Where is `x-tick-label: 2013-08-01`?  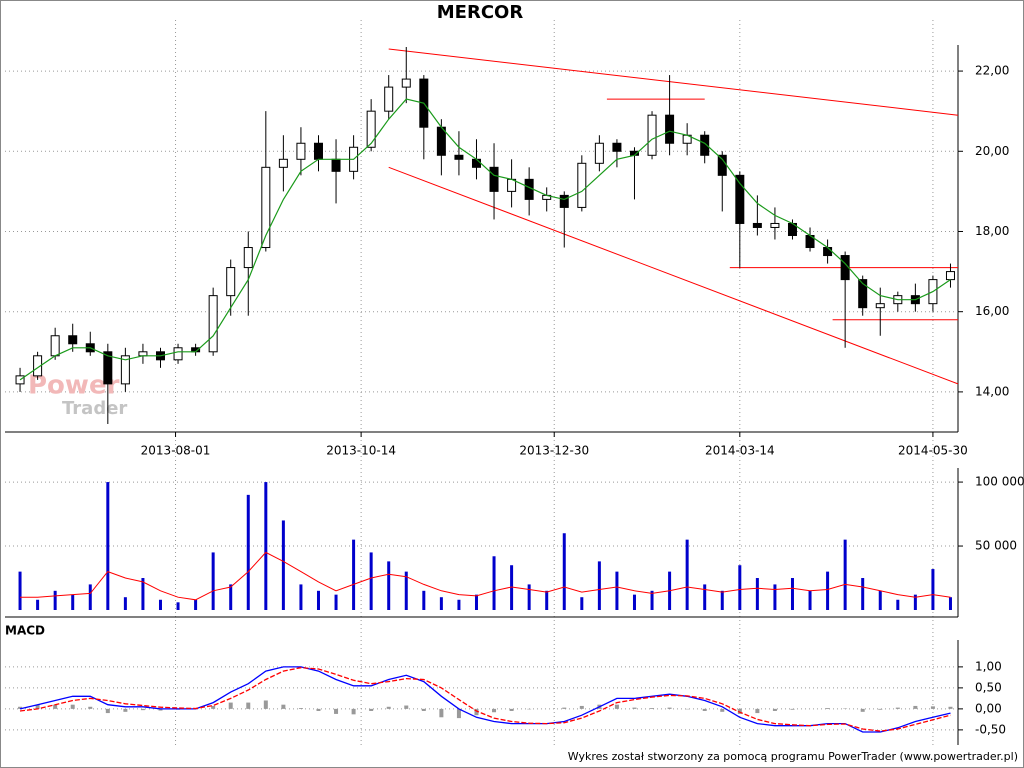 x-tick-label: 2013-08-01 is located at coordinates (176, 451).